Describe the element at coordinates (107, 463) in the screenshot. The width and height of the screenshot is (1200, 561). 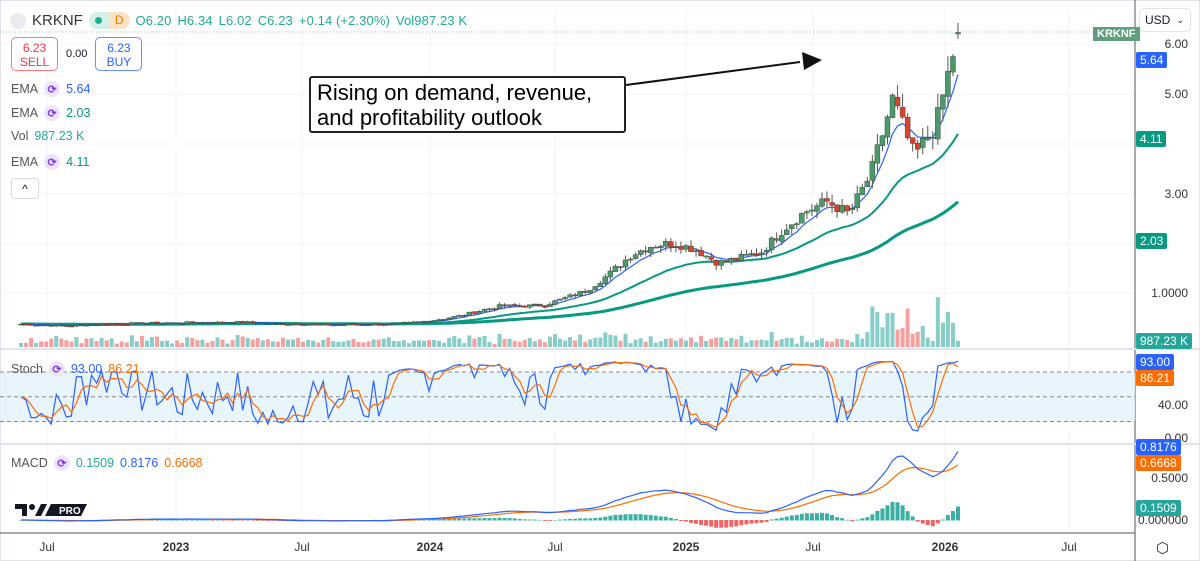
I see `macd-legend: MACD ⟳ 0.1509 0.8176 0.6668` at that location.